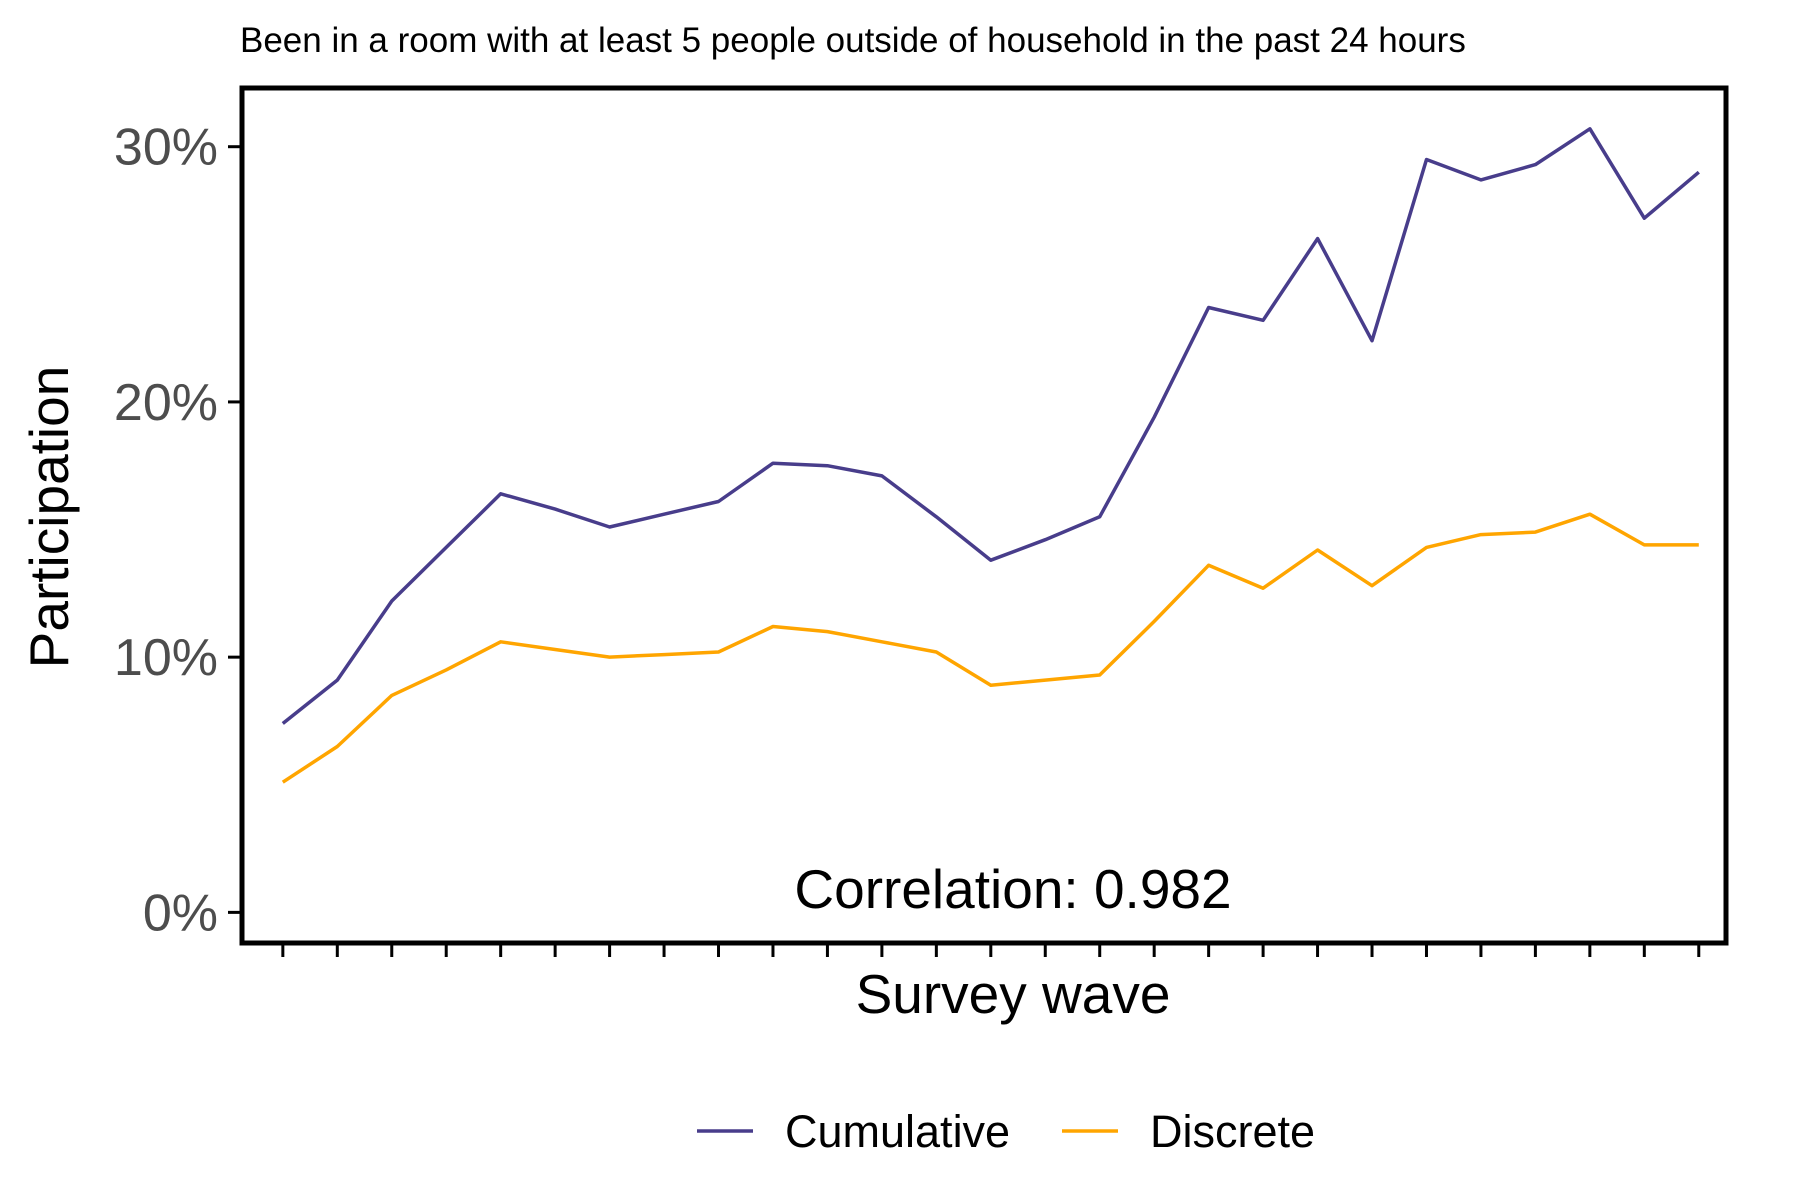 The height and width of the screenshot is (1200, 1800). What do you see at coordinates (1013, 994) in the screenshot?
I see `x-axis-title: Survey wave` at bounding box center [1013, 994].